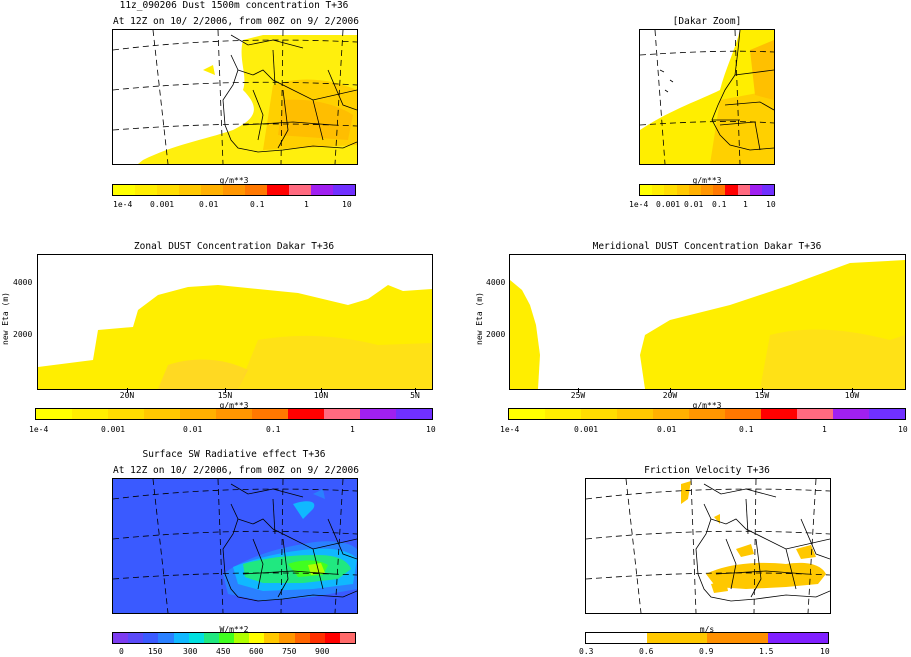  I want to click on zonal-cbar-tick-0: 1e-4, so click(39, 429).